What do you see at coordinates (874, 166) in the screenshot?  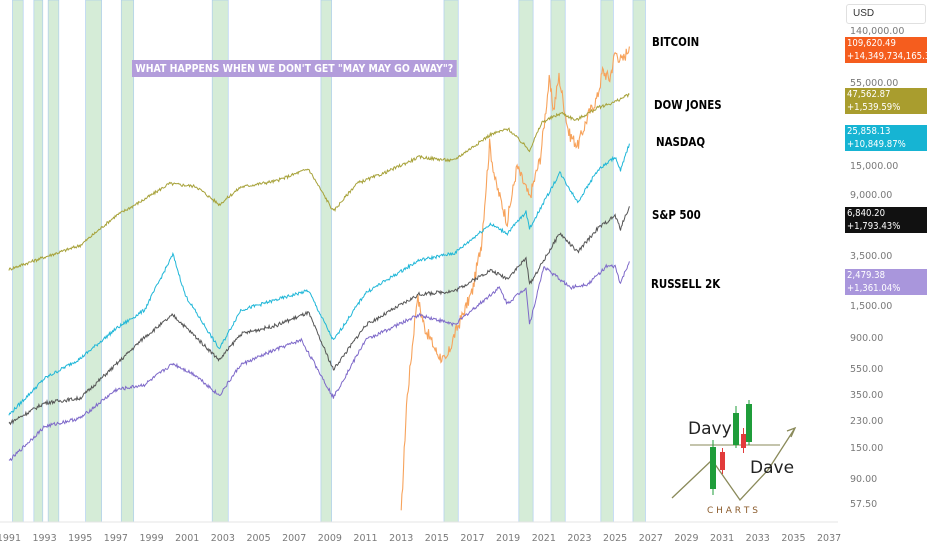 I see `y-tick-label: 15,000.00` at bounding box center [874, 166].